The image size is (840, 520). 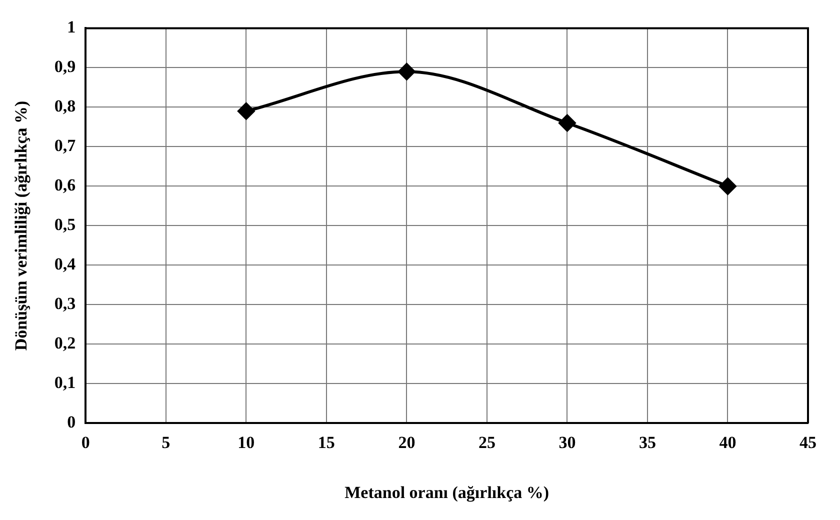 I want to click on x-tick-label: 30, so click(x=567, y=442).